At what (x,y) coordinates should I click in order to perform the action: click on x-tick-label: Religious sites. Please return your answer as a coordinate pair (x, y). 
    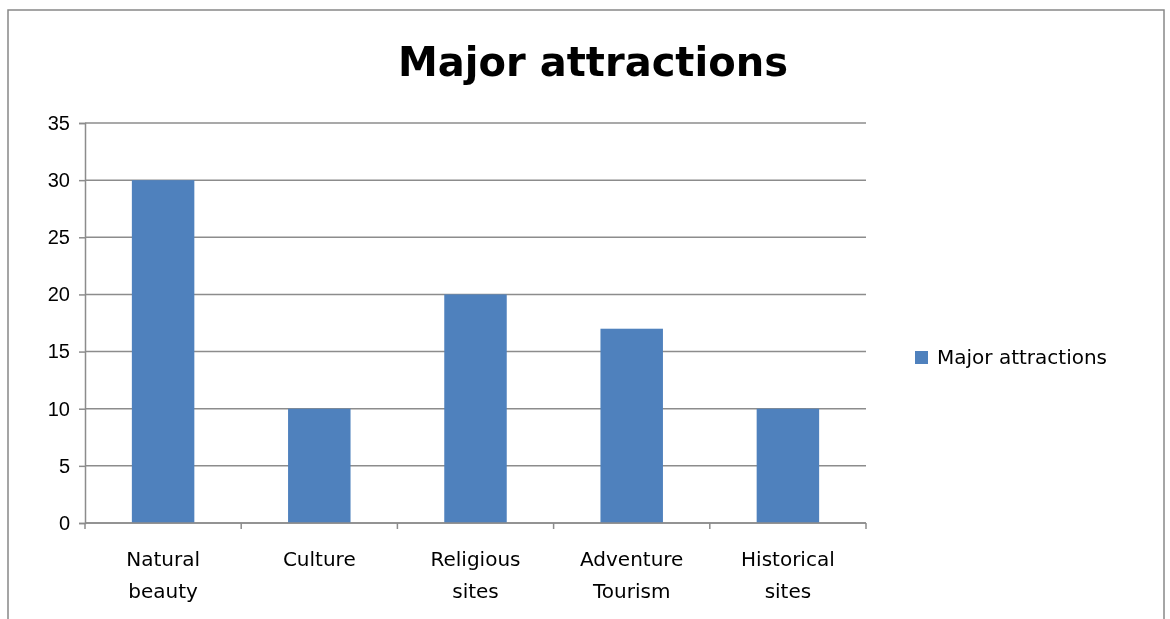
    Looking at the image, I should click on (475, 575).